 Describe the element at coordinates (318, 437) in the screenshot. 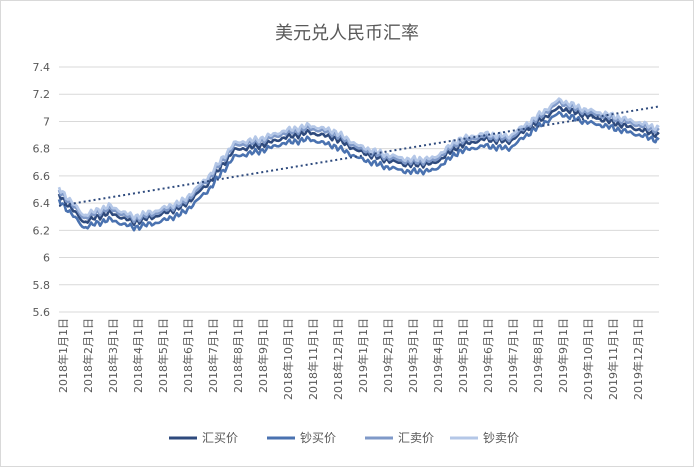

I see `legend-label: 钞买价` at that location.